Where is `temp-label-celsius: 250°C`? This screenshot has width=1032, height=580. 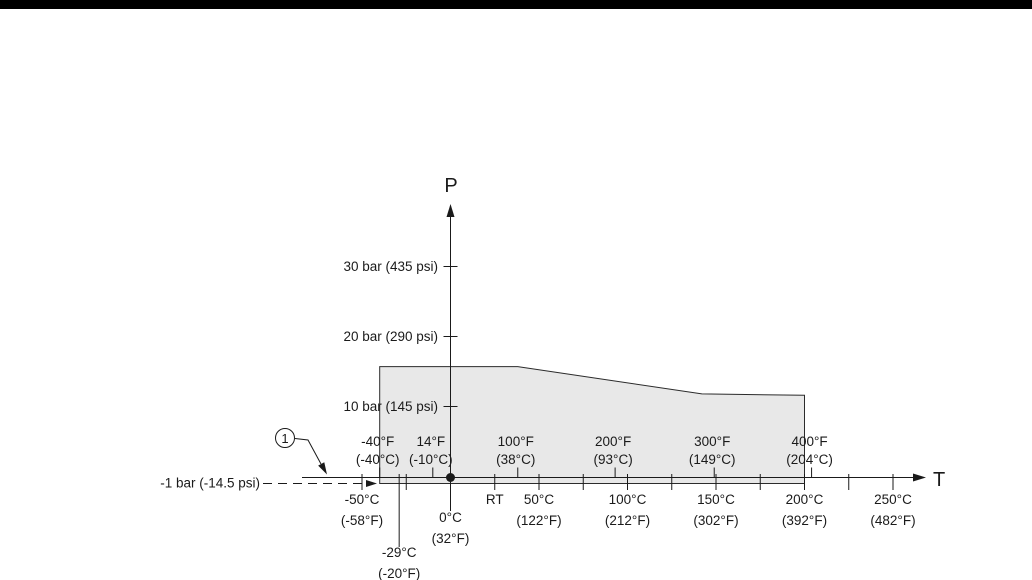 temp-label-celsius: 250°C is located at coordinates (893, 499).